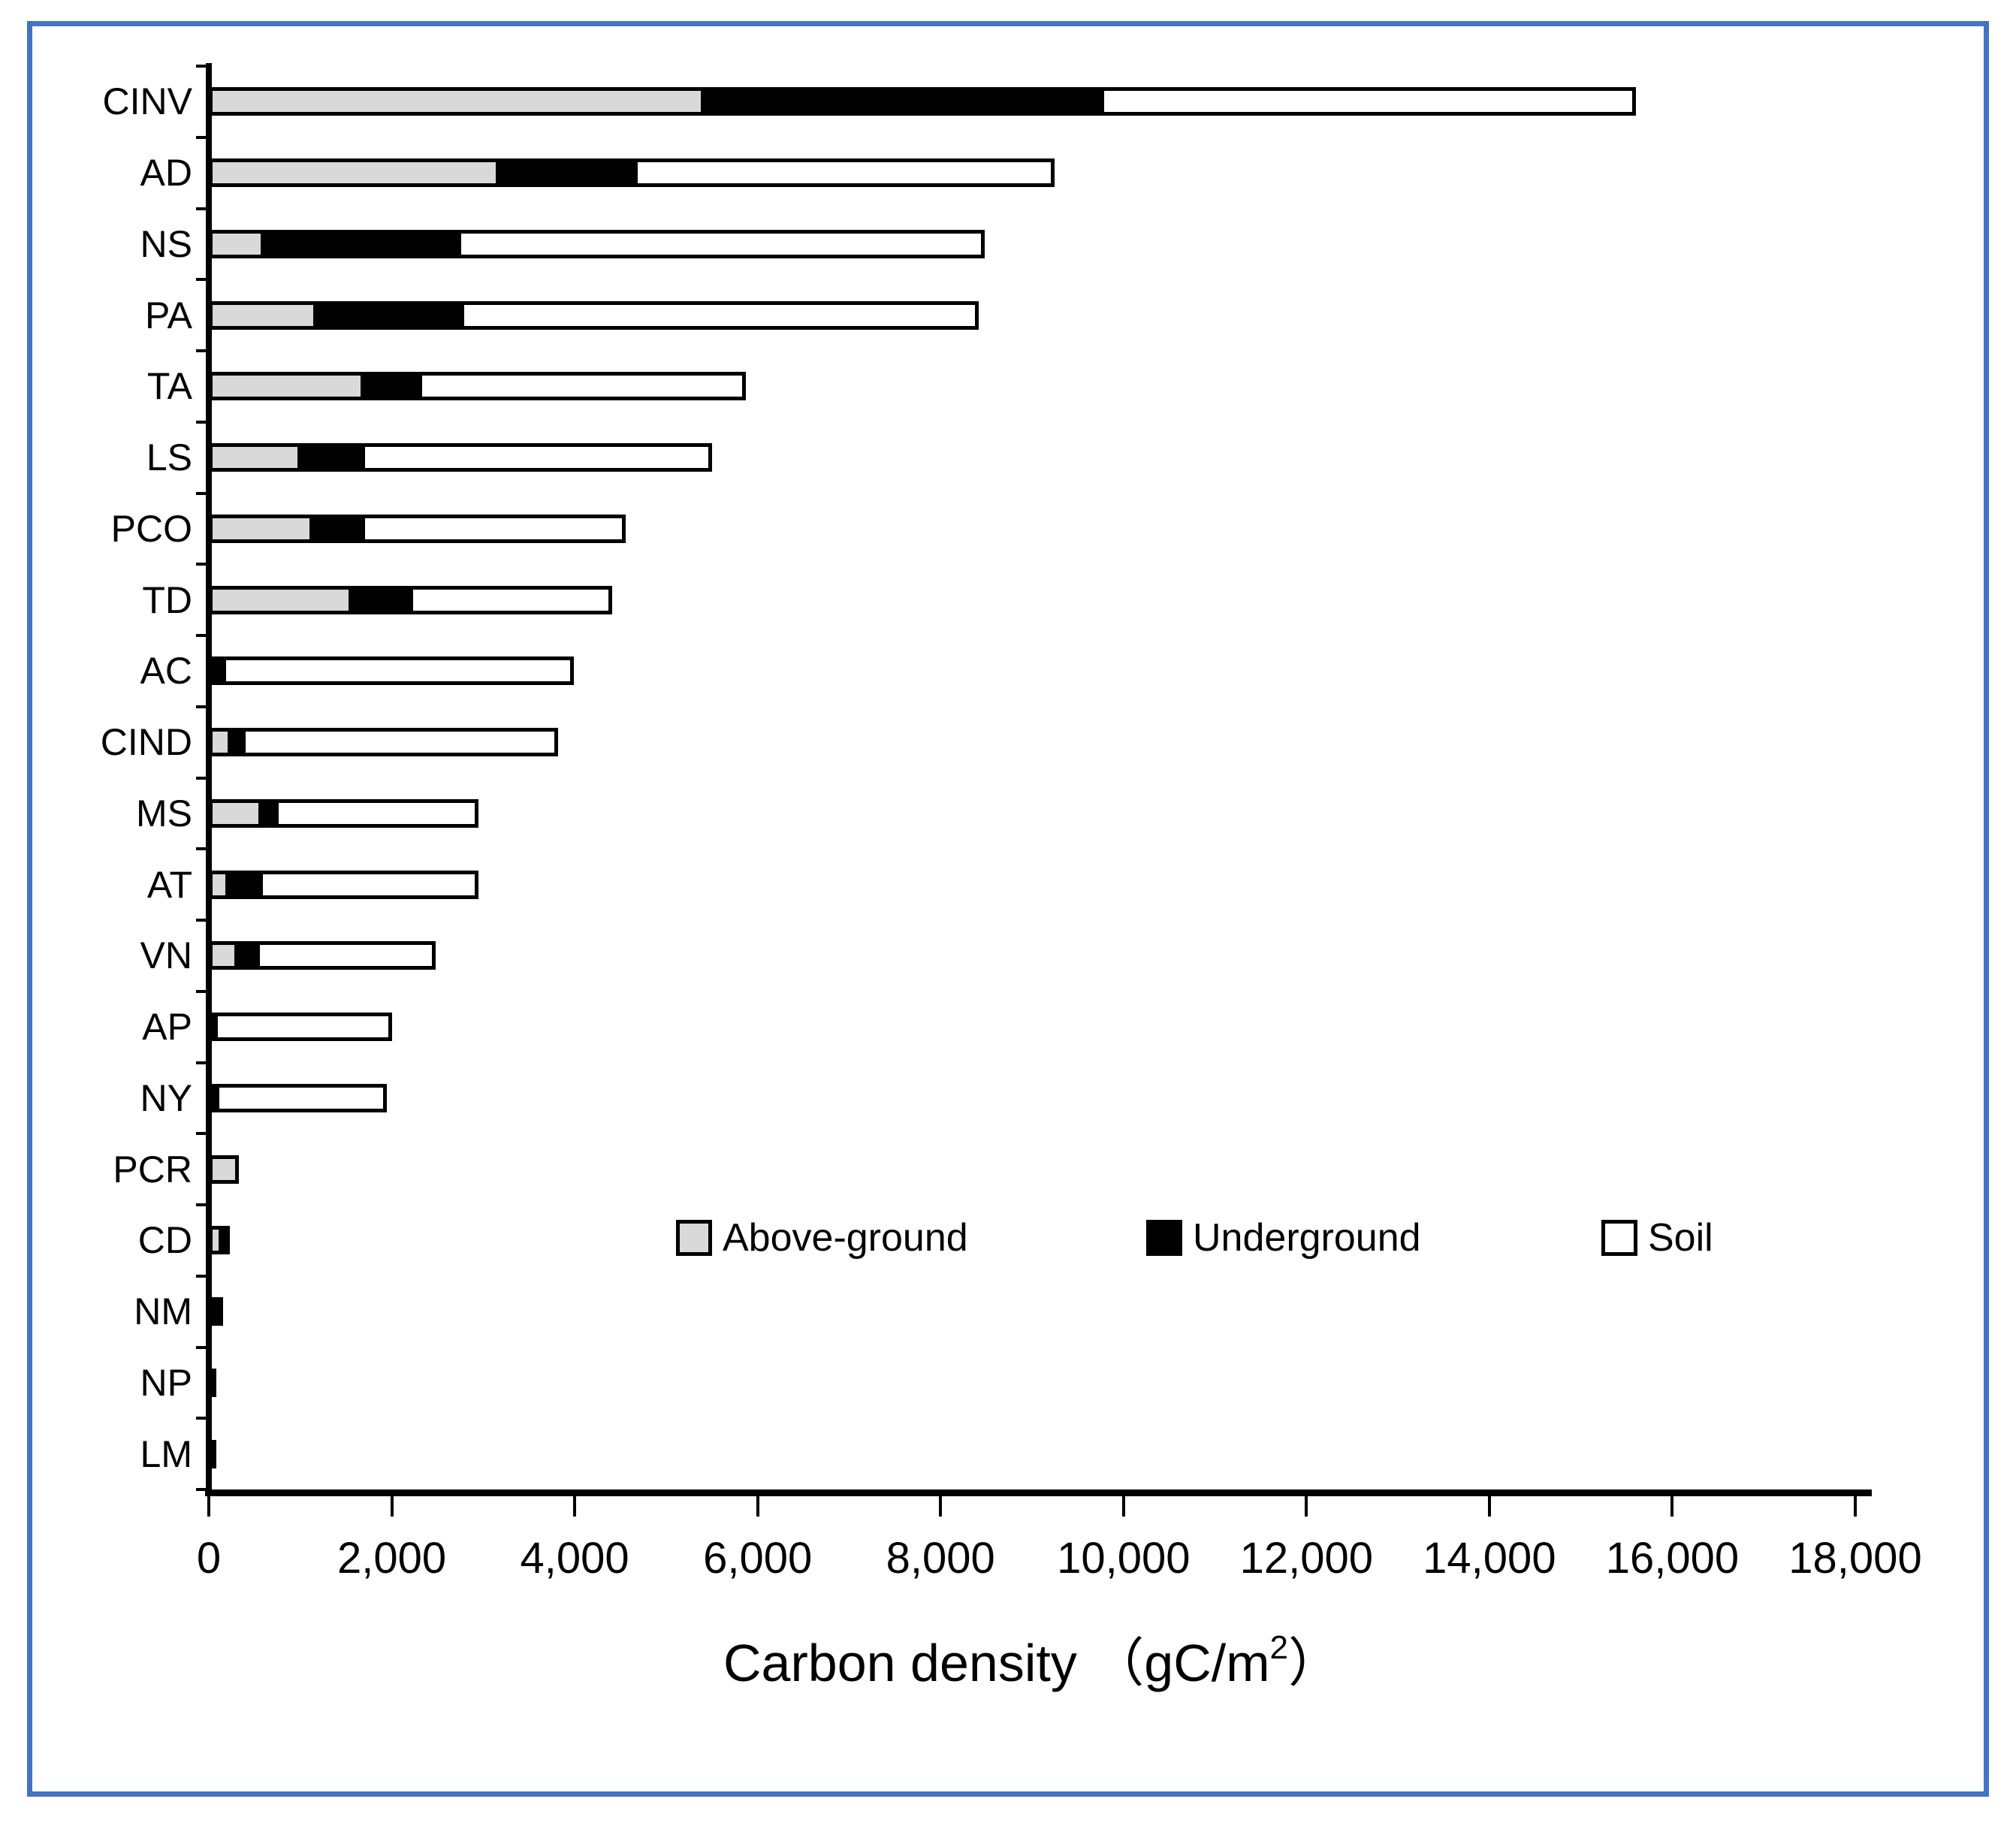 This screenshot has height=1826, width=2016. What do you see at coordinates (166, 671) in the screenshot?
I see `category-label: AC` at bounding box center [166, 671].